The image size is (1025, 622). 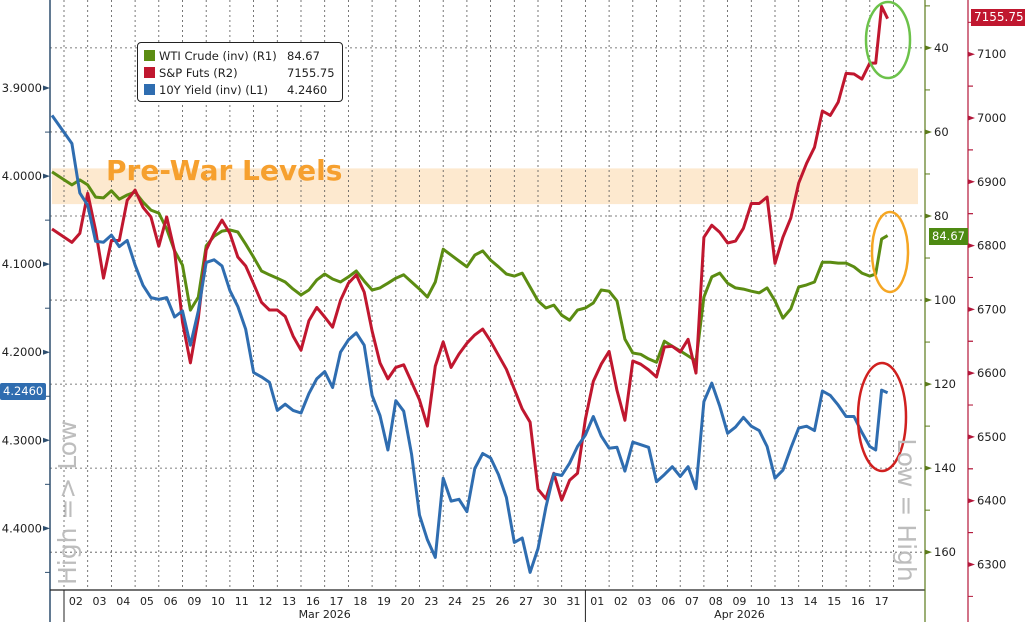 What do you see at coordinates (218, 55) in the screenshot?
I see `legend-label: WTI Crude (inv) (R1)` at bounding box center [218, 55].